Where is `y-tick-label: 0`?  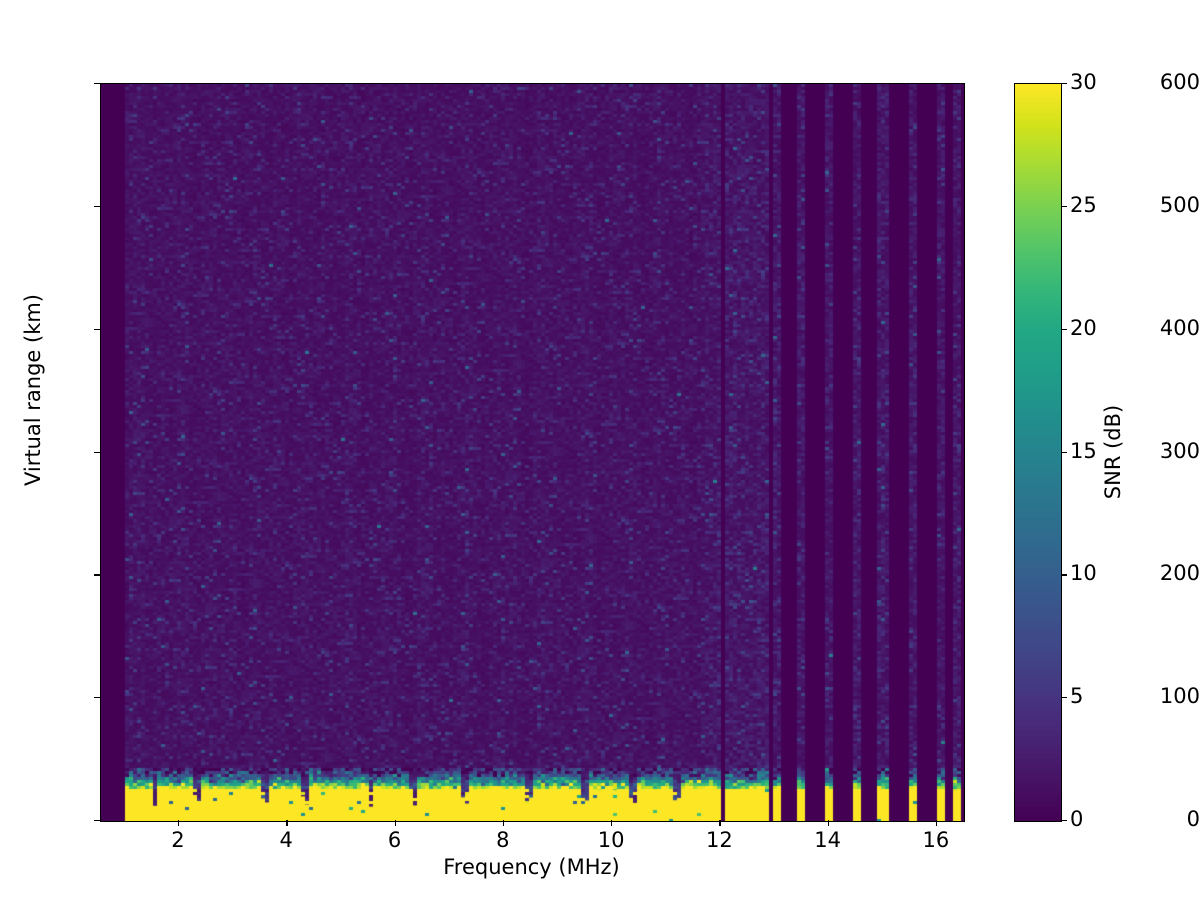 y-tick-label: 0 is located at coordinates (1193, 819).